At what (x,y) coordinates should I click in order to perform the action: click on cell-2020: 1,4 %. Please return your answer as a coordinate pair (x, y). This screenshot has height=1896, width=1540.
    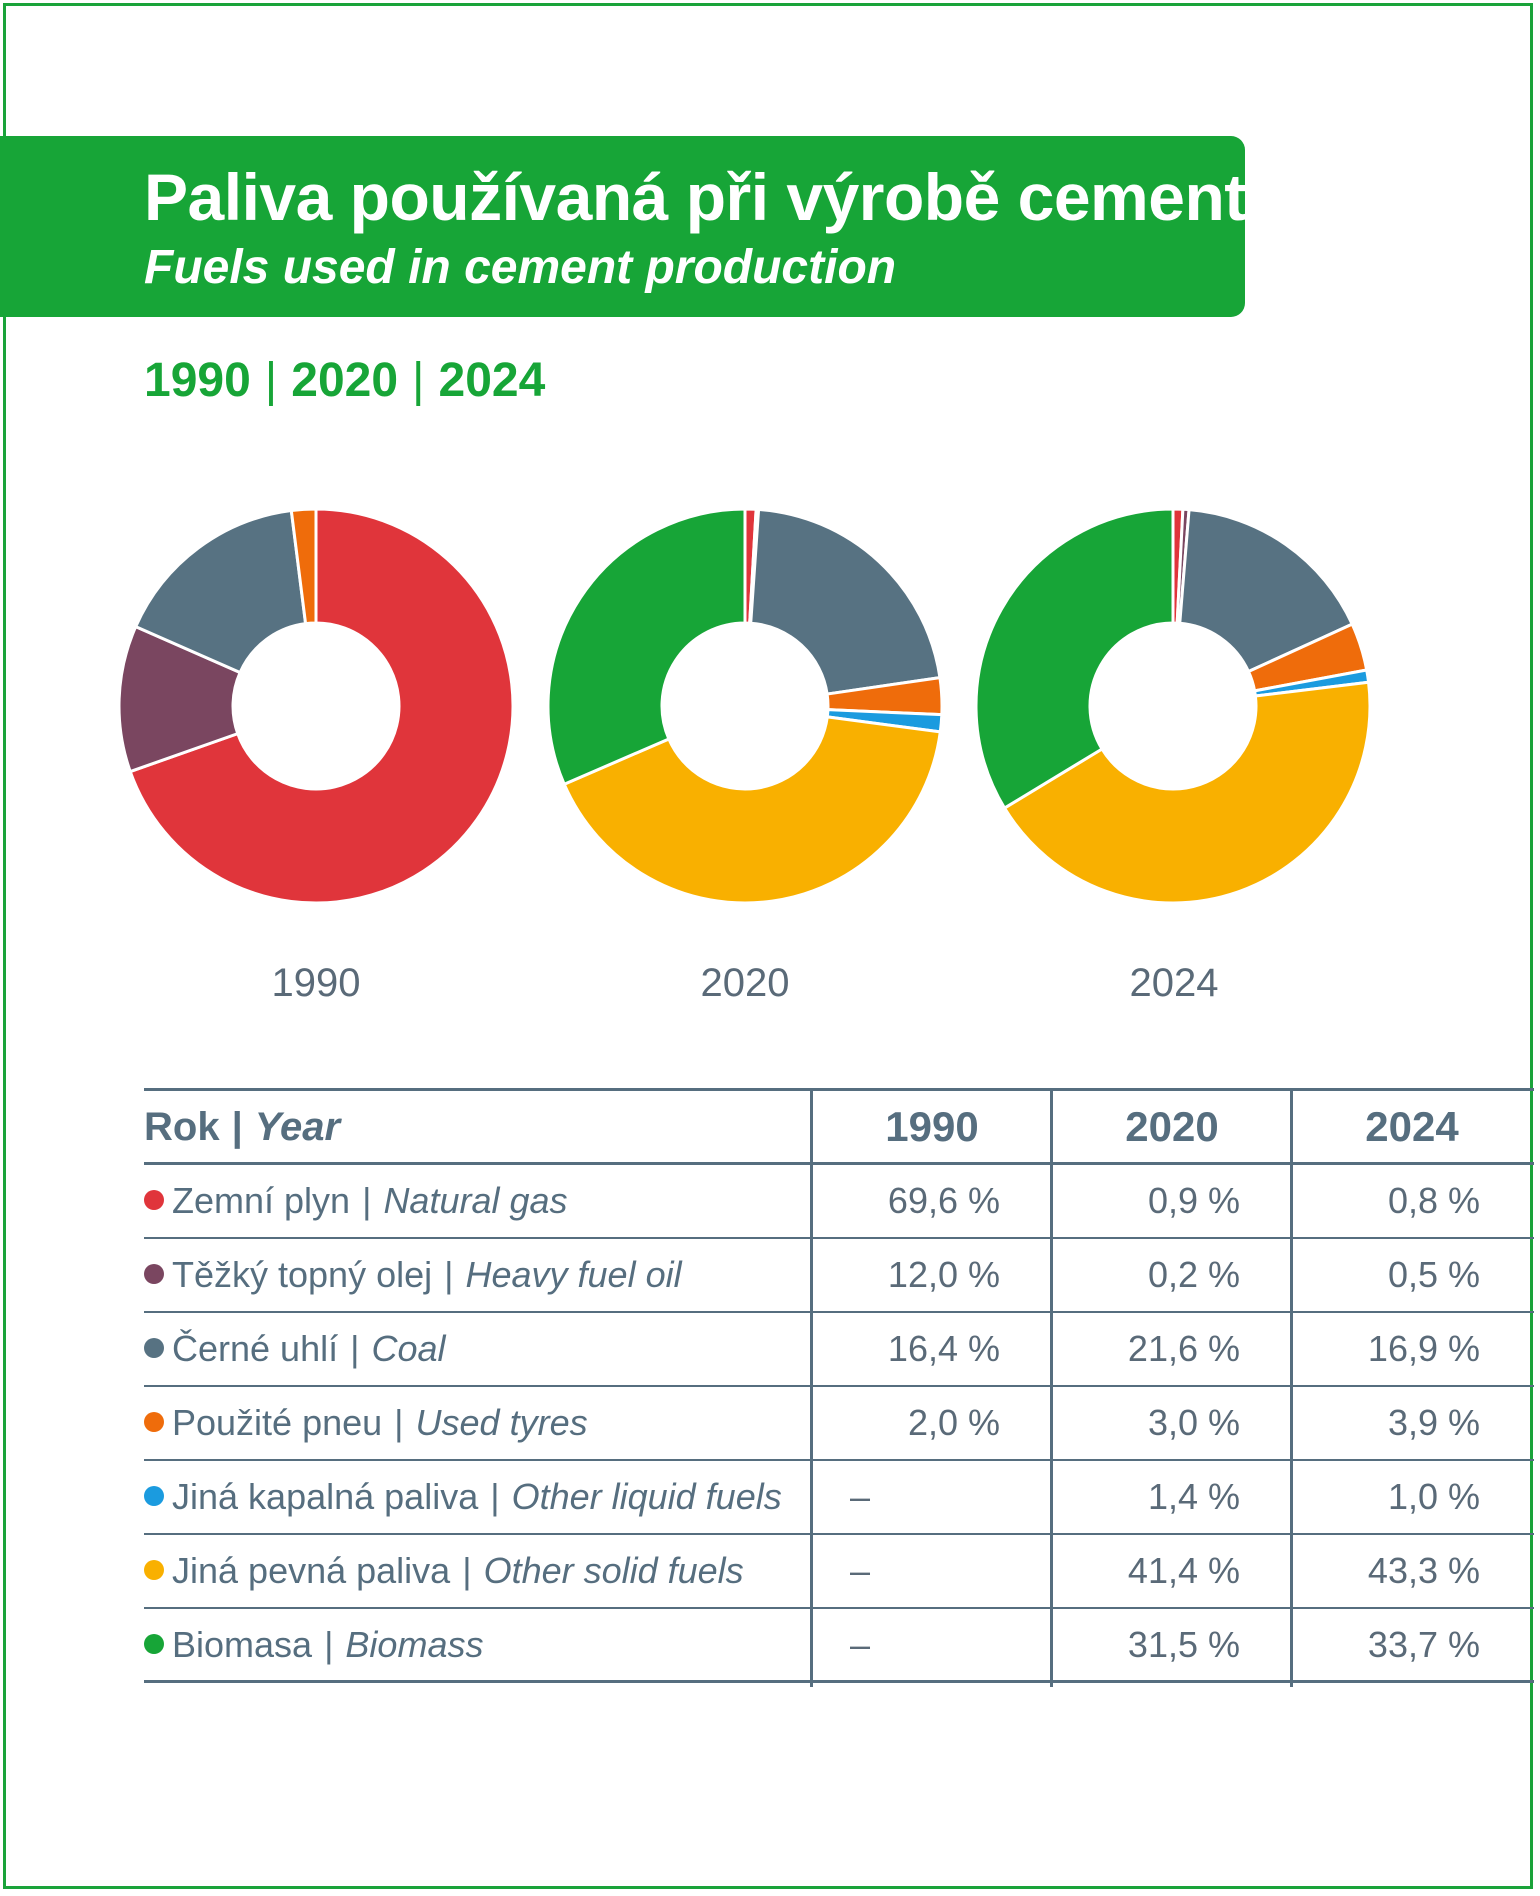
    Looking at the image, I should click on (1193, 1496).